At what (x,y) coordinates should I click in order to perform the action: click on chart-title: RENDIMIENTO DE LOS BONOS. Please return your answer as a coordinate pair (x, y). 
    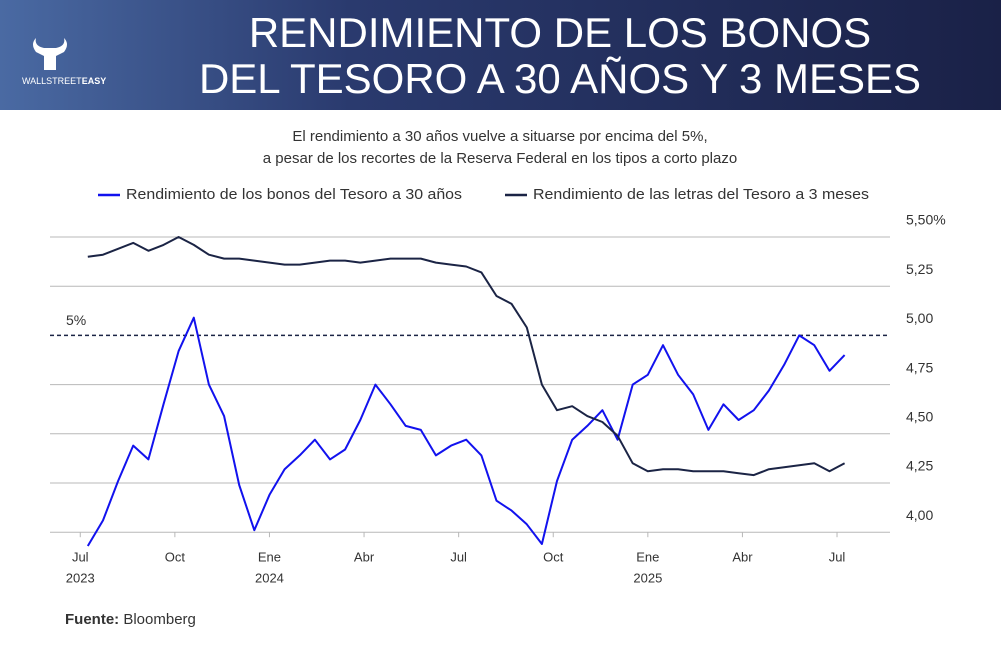
    Looking at the image, I should click on (560, 32).